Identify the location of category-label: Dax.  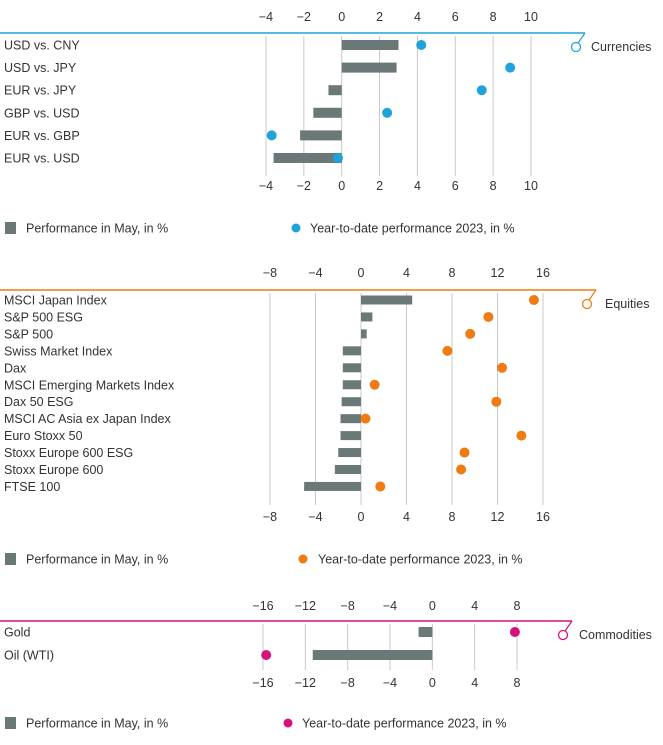
(15, 368).